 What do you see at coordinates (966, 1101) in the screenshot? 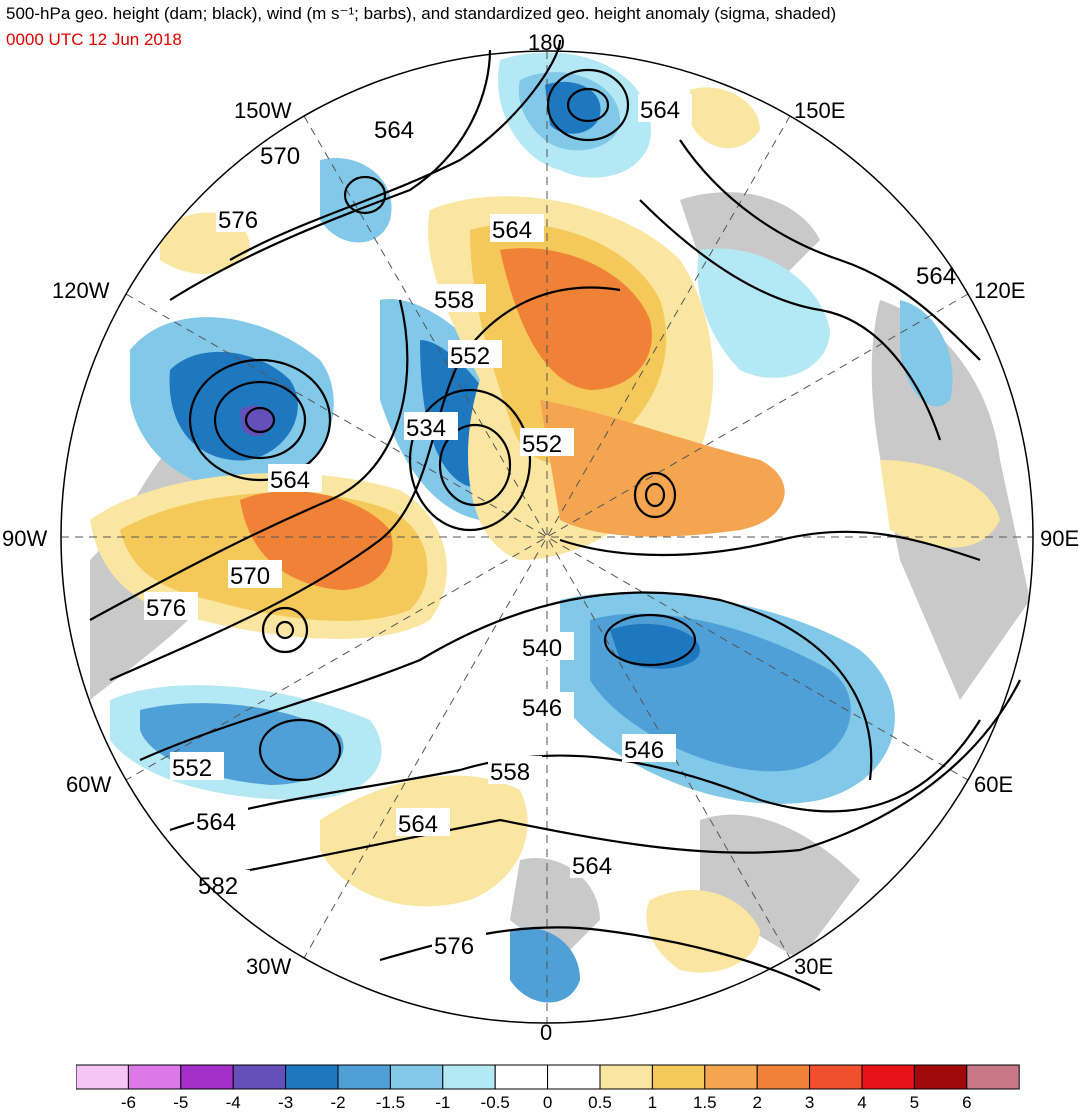
I see `colorbar-tick-label: 6` at bounding box center [966, 1101].